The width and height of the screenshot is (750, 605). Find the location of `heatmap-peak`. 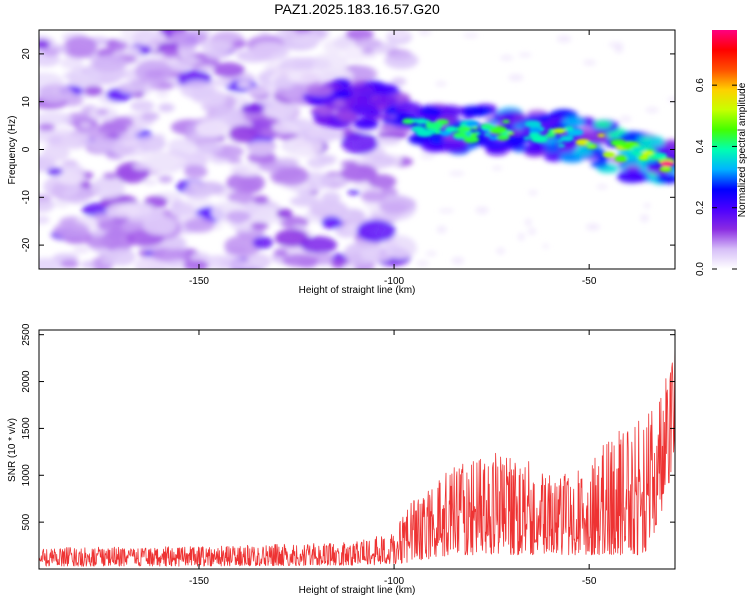

heatmap-peak is located at coordinates (667, 163).